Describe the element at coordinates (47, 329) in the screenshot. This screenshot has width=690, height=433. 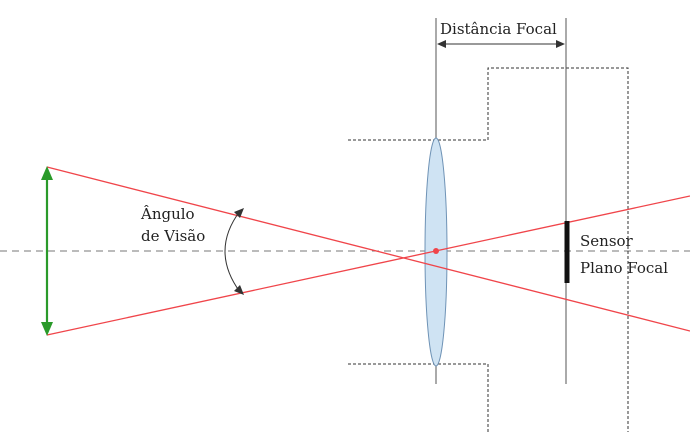
I see `object-arrowhead-bottom` at that location.